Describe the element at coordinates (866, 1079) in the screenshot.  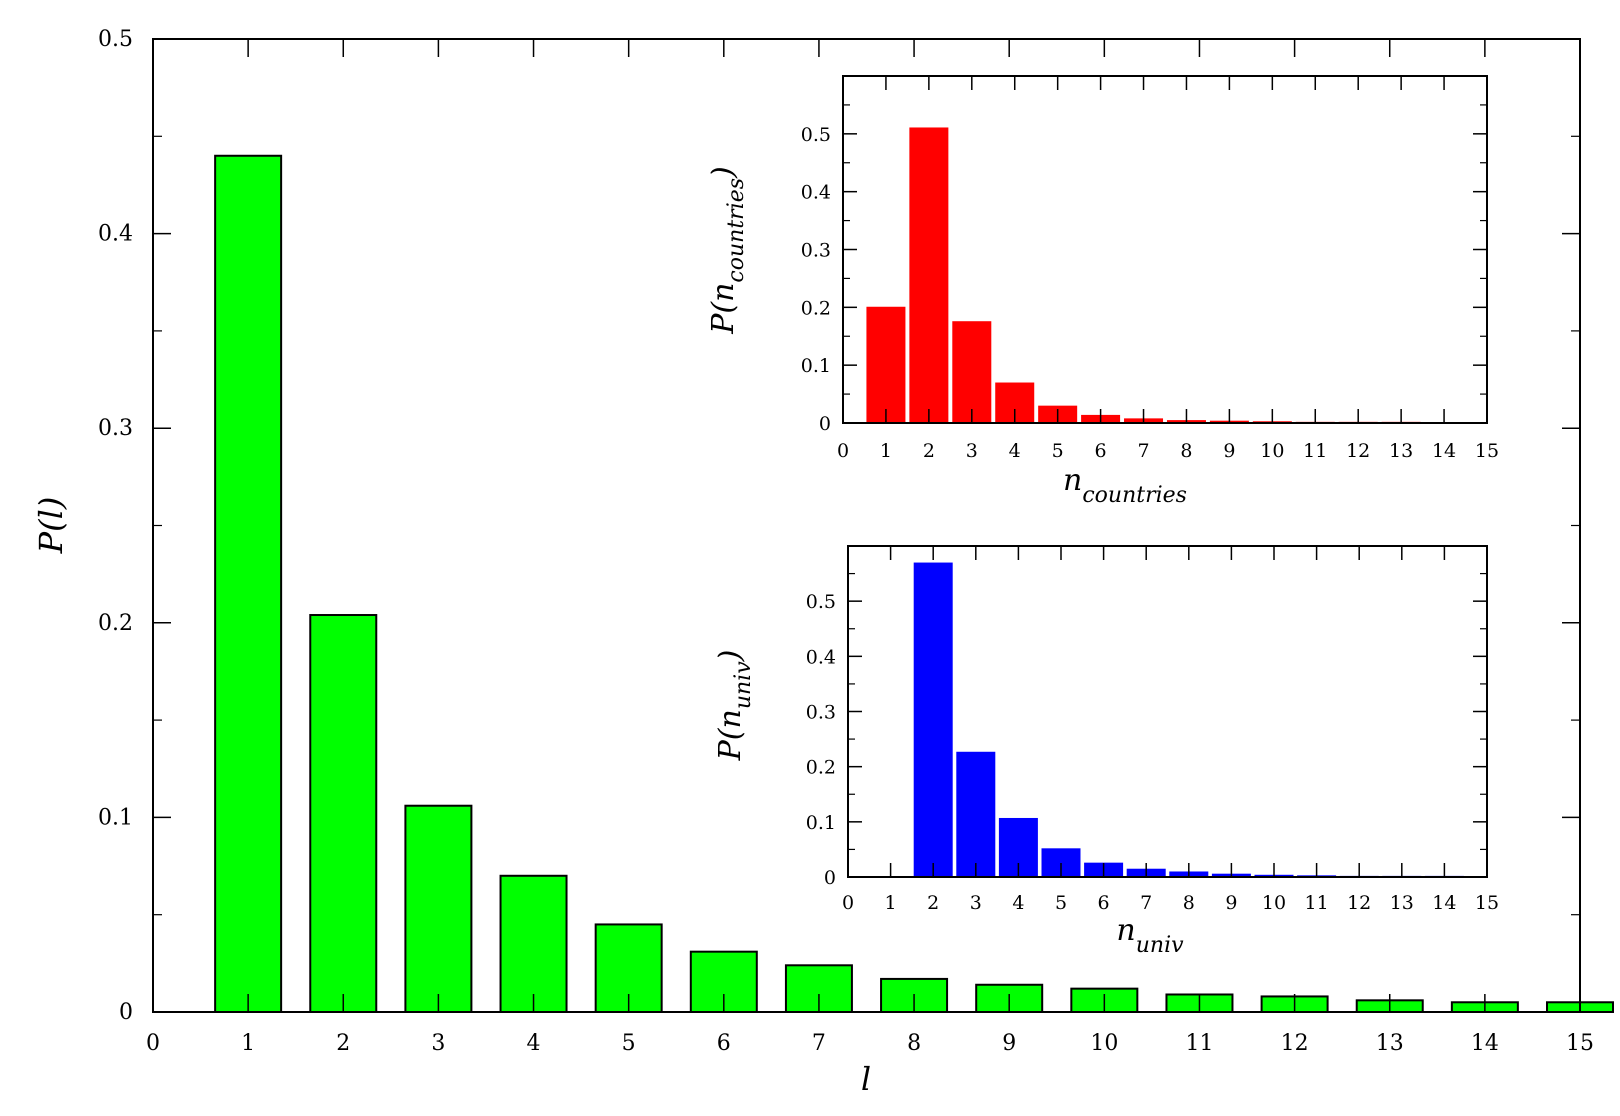
I see `x-axis-label: l` at that location.